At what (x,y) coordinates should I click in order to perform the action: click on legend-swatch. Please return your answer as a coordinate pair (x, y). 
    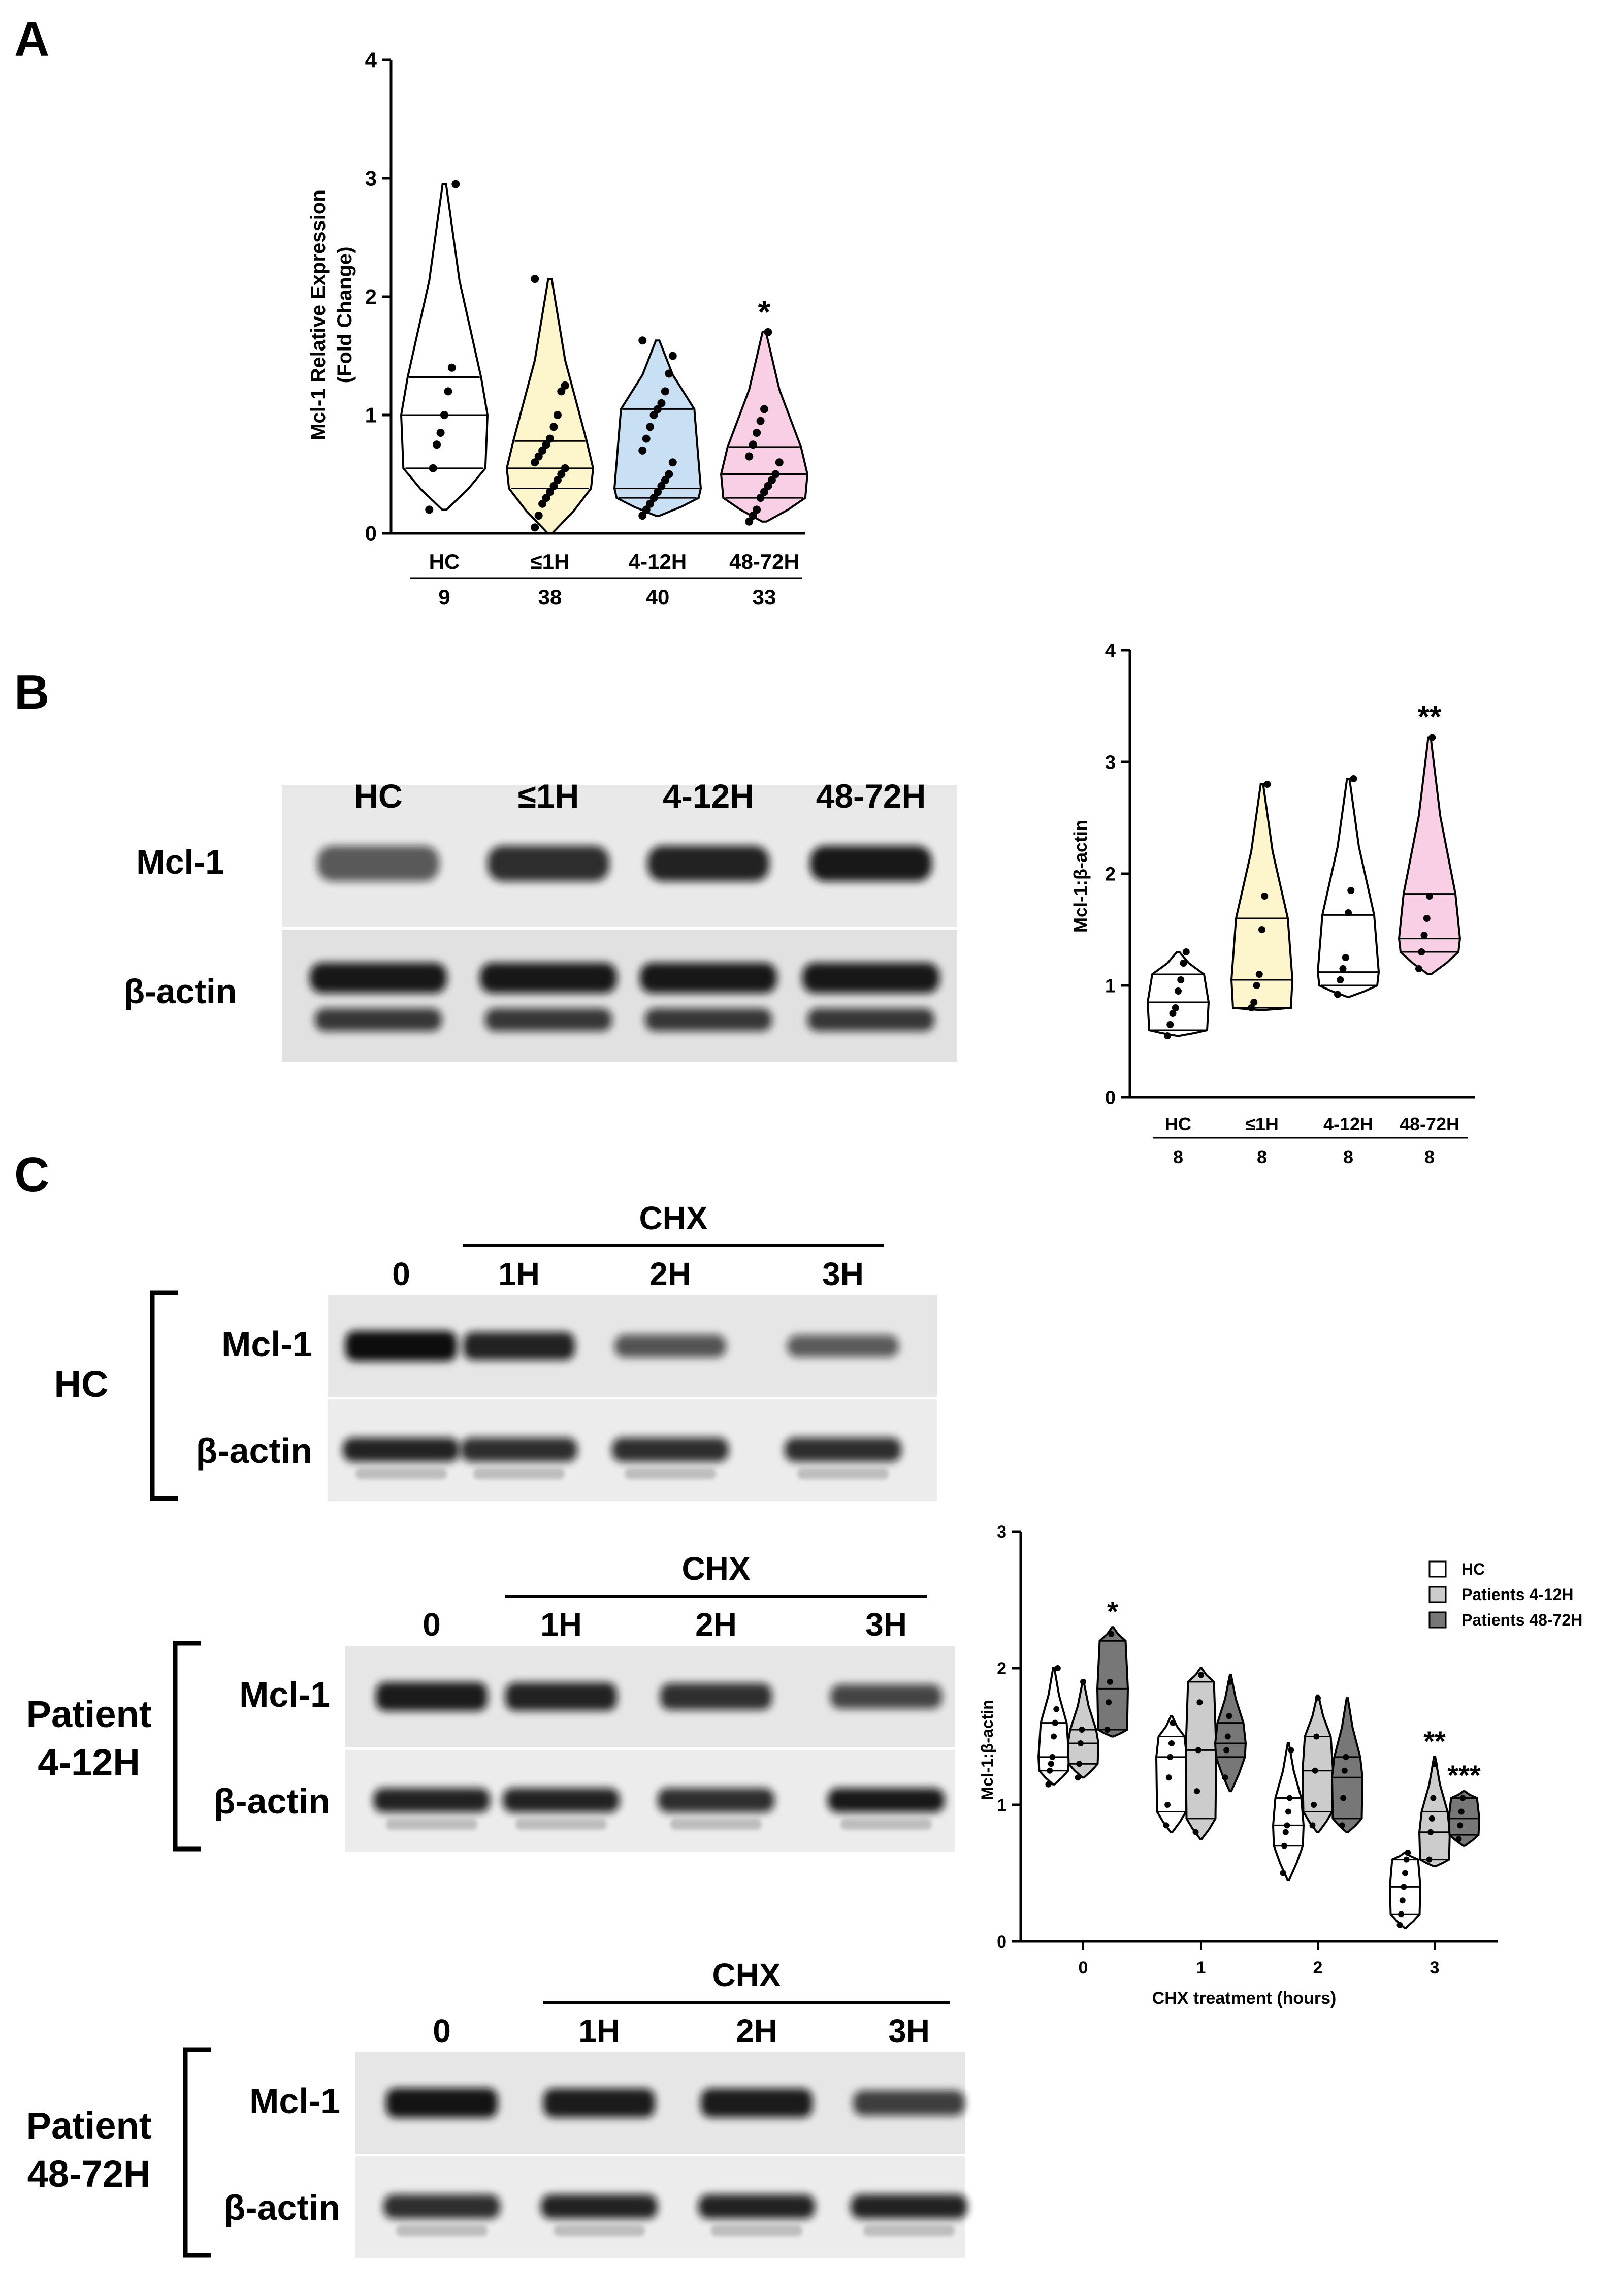
    Looking at the image, I should click on (1437, 1620).